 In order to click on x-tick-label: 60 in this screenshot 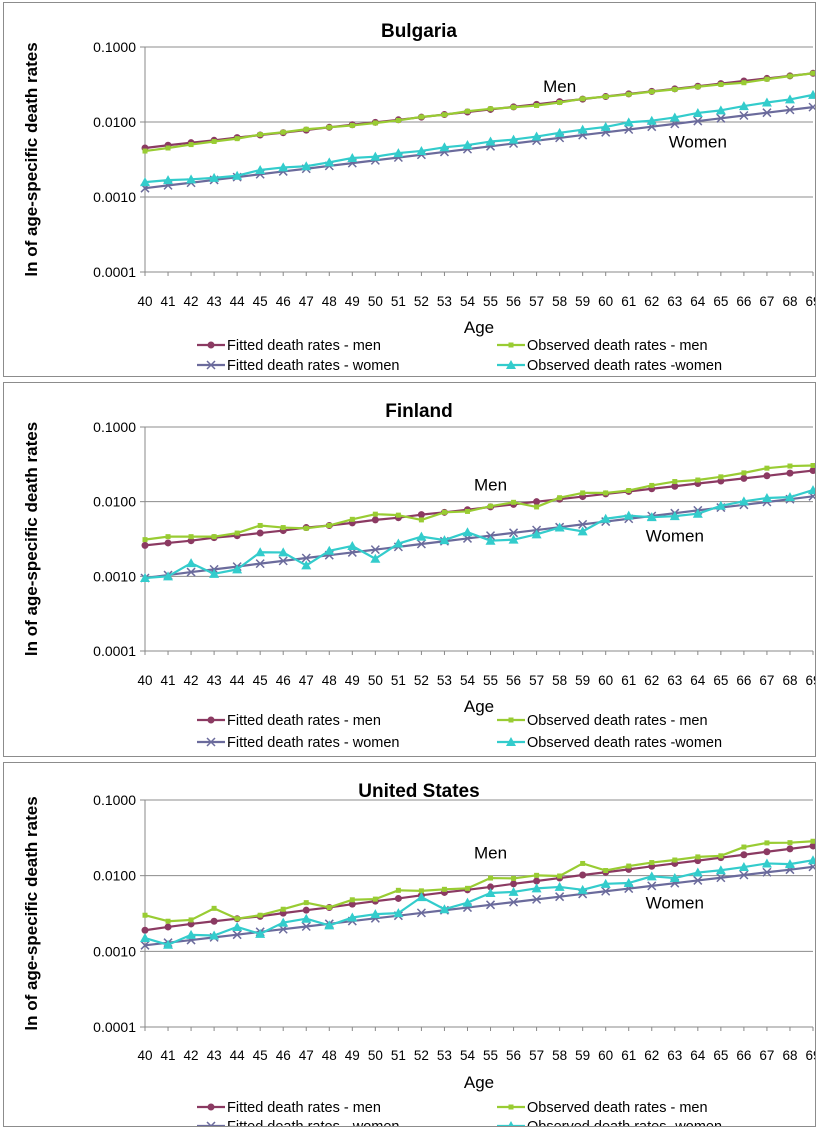, I will do `click(605, 680)`.